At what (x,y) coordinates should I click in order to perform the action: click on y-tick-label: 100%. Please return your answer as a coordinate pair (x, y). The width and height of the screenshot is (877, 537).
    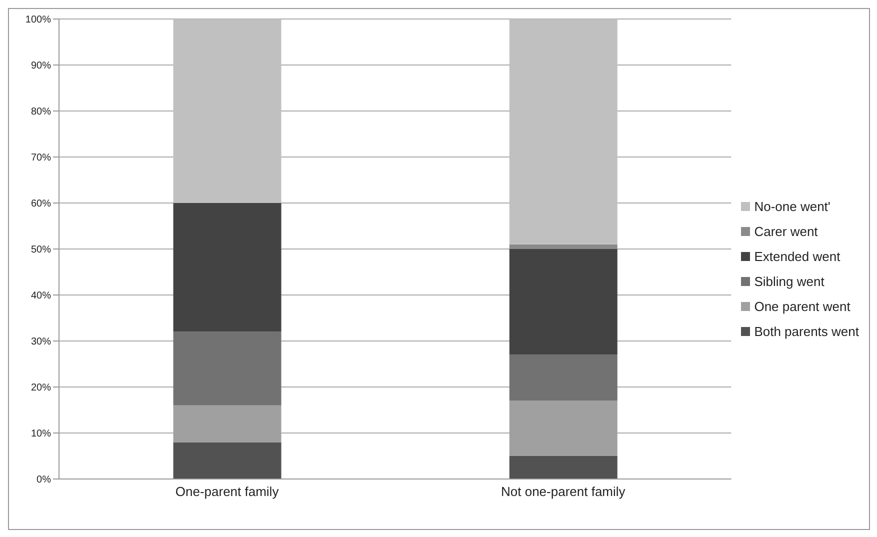
    Looking at the image, I should click on (38, 20).